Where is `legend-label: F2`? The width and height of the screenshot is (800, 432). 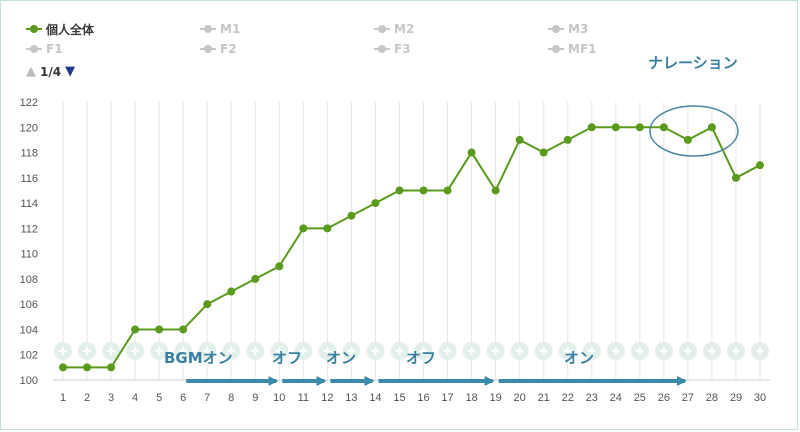 legend-label: F2 is located at coordinates (228, 49).